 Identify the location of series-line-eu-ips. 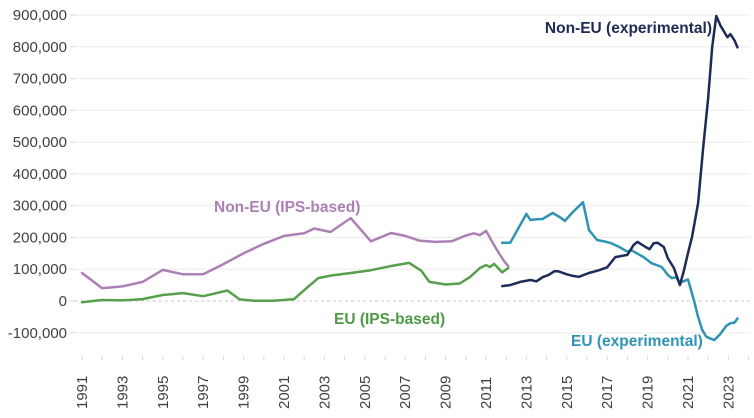
(295, 282).